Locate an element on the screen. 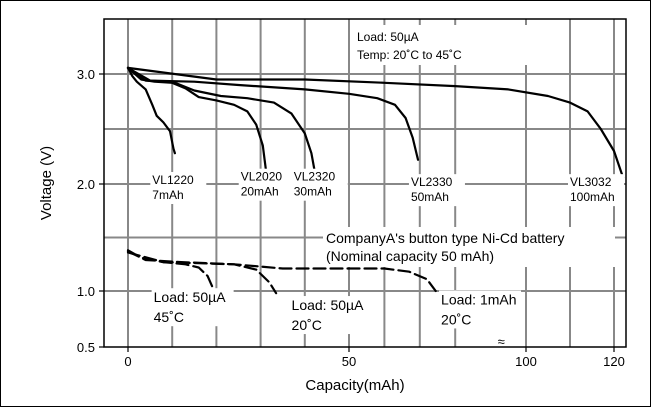  y-tick-label: 2.0 is located at coordinates (86, 184).